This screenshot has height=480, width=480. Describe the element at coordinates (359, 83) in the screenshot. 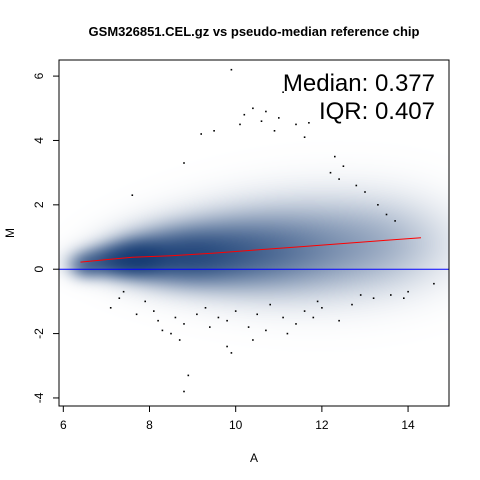

I see `median-stat: Median: 0.377` at that location.